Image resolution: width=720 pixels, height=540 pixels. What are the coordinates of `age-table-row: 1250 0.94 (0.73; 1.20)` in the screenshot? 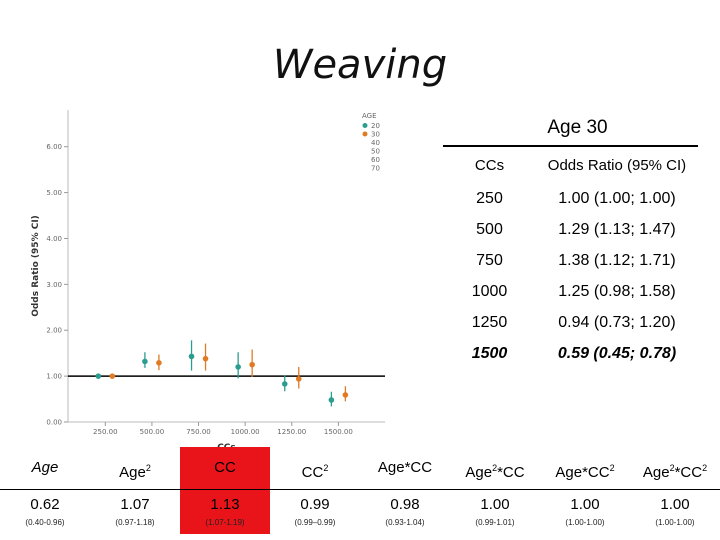 It's located at (570, 322).